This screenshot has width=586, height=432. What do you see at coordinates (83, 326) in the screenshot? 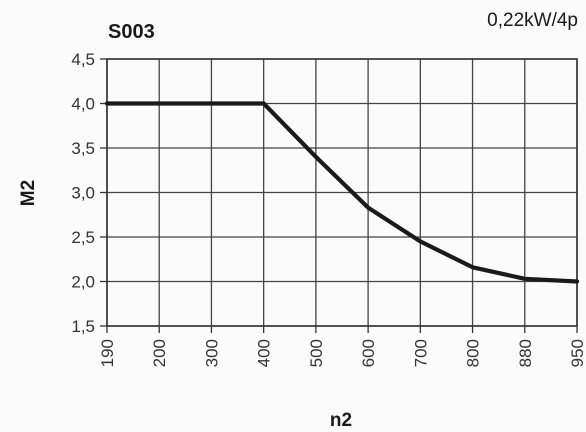
I see `y-tick-label: 1,5` at bounding box center [83, 326].